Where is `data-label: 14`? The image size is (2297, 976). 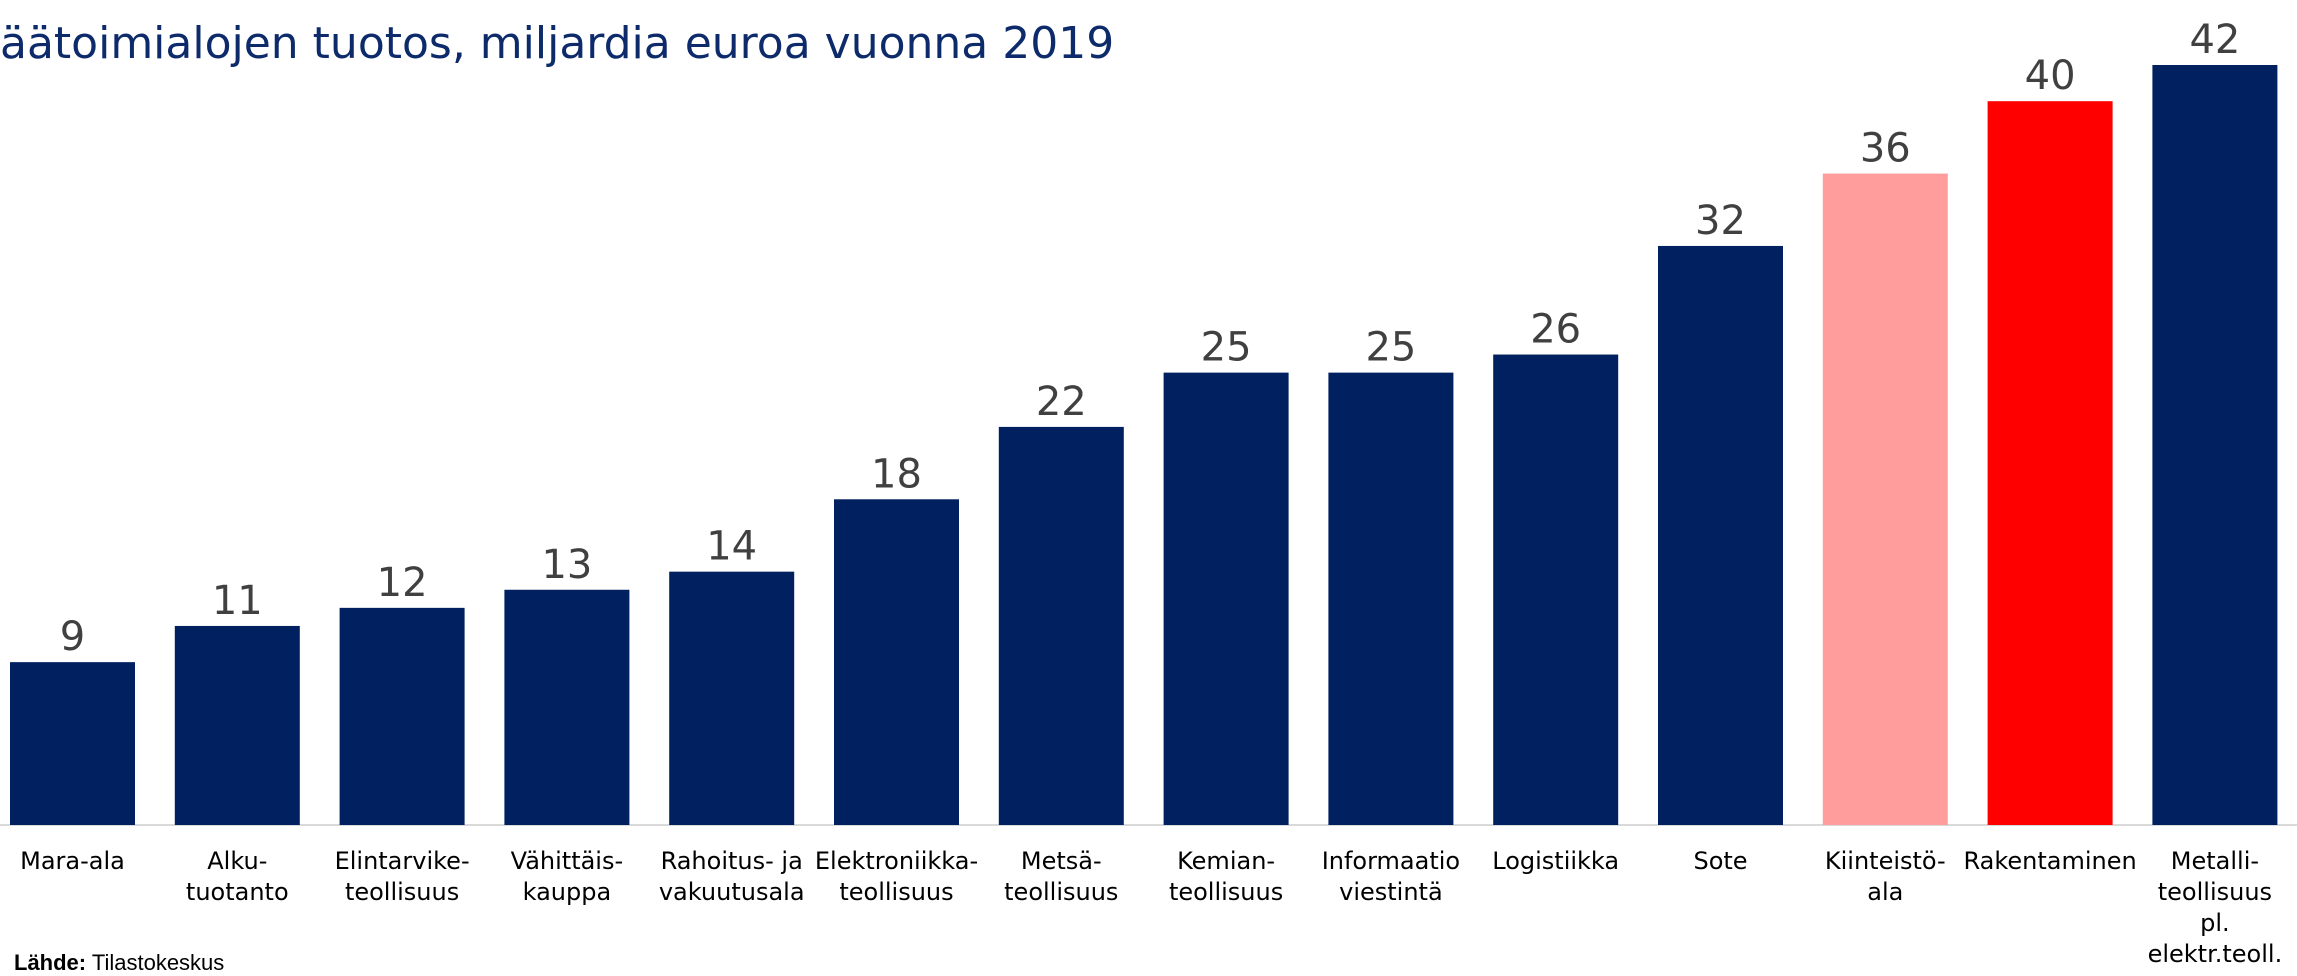
data-label: 14 is located at coordinates (731, 547).